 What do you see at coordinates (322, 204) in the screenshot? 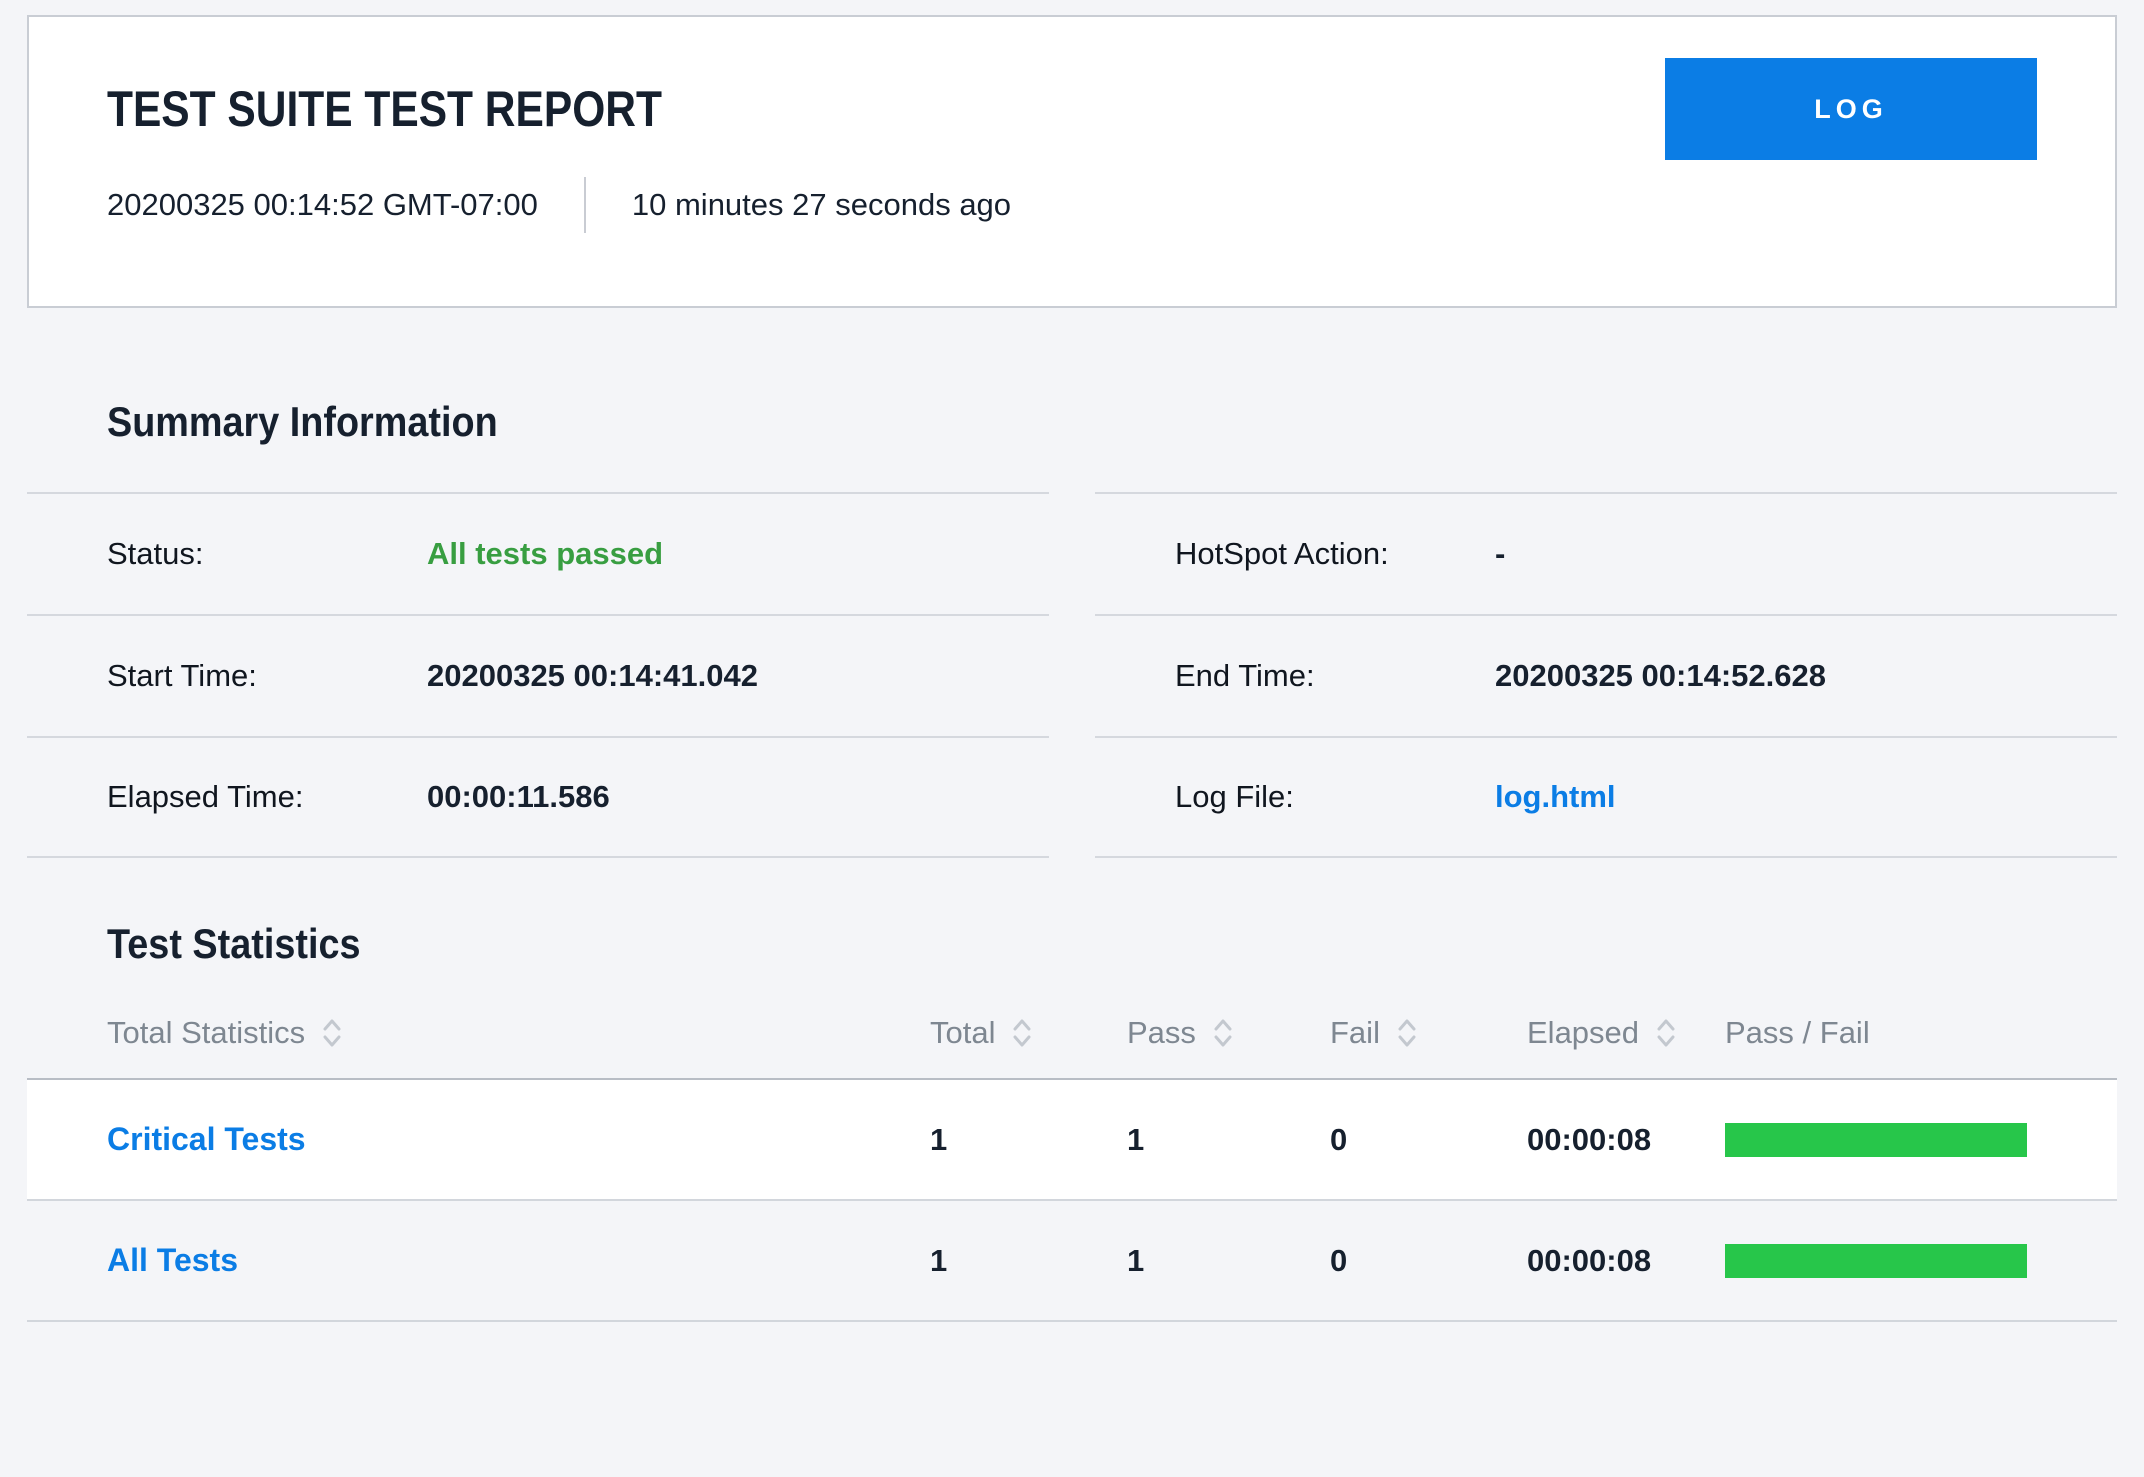
I see `generated-timestamp: 20200325 00:14:52 GMT-07:00` at bounding box center [322, 204].